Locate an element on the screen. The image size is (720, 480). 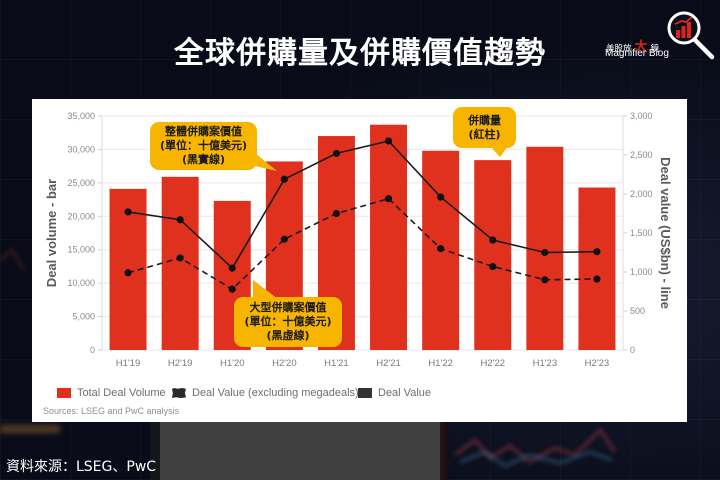
right-tick-label: 2,000 is located at coordinates (641, 194).